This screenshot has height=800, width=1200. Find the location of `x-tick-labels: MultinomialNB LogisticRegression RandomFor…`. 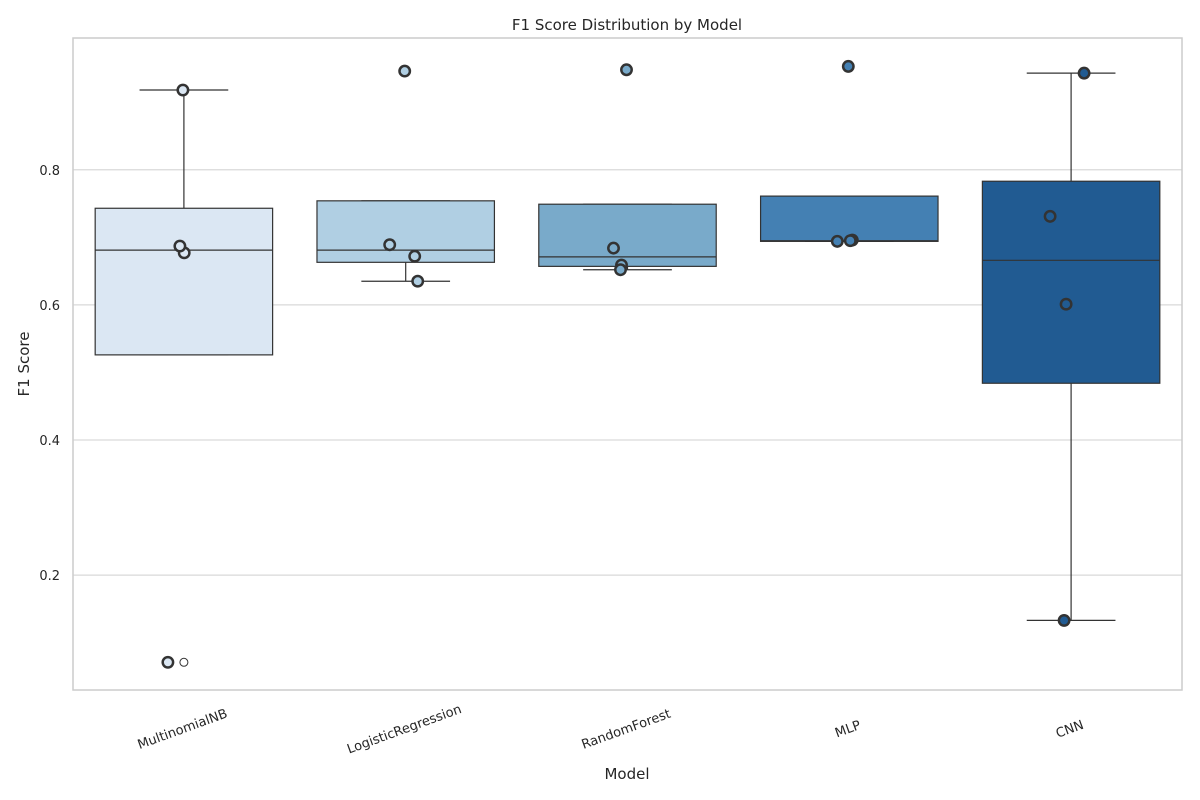

x-tick-labels: MultinomialNB LogisticRegression RandomFor… is located at coordinates (611, 729).